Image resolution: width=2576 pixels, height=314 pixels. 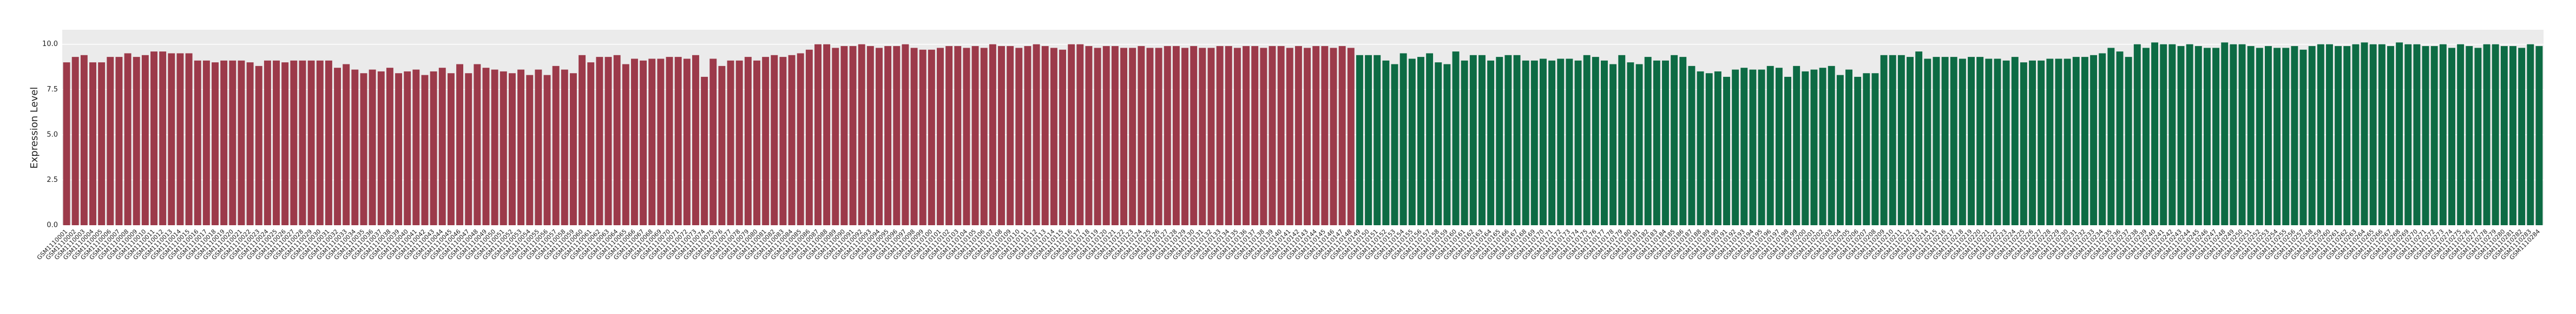 What do you see at coordinates (50, 44) in the screenshot?
I see `y-tick-label: 10.0` at bounding box center [50, 44].